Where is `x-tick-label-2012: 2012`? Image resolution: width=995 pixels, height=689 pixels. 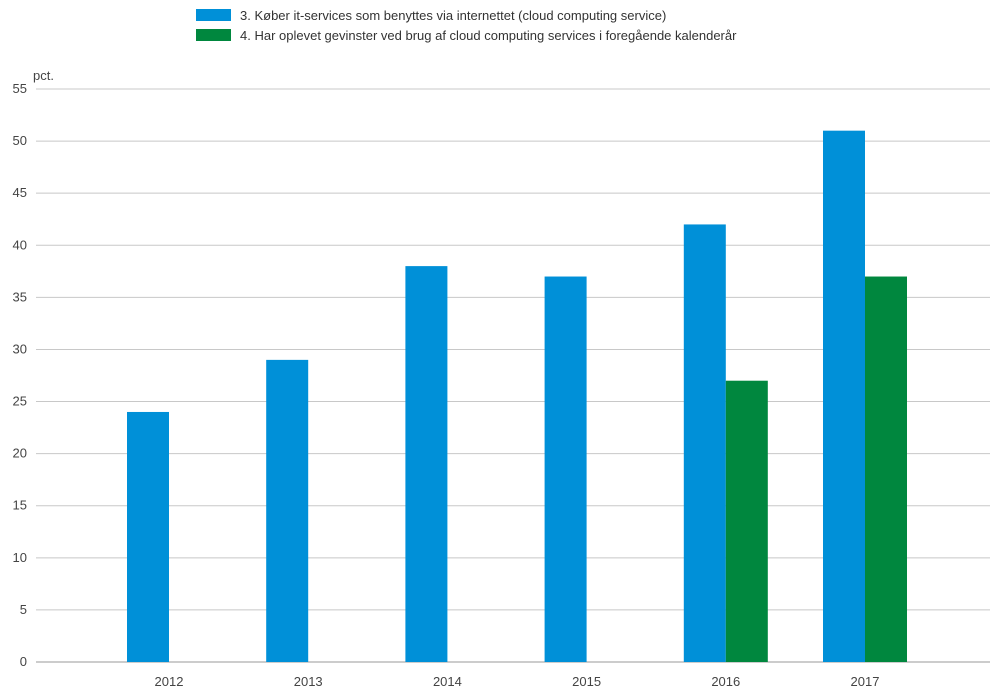
x-tick-label-2012: 2012 is located at coordinates (169, 681).